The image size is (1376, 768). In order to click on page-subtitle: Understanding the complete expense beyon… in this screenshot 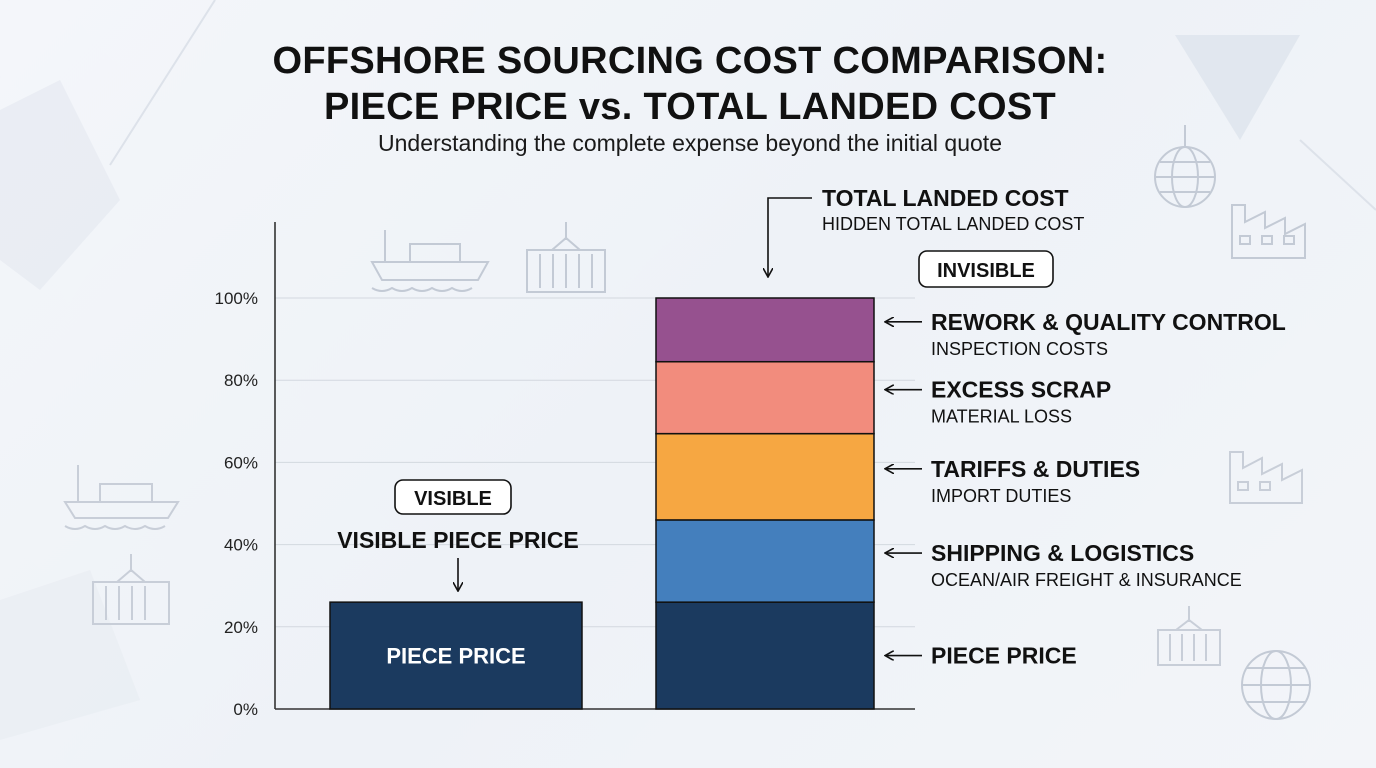, I will do `click(690, 143)`.